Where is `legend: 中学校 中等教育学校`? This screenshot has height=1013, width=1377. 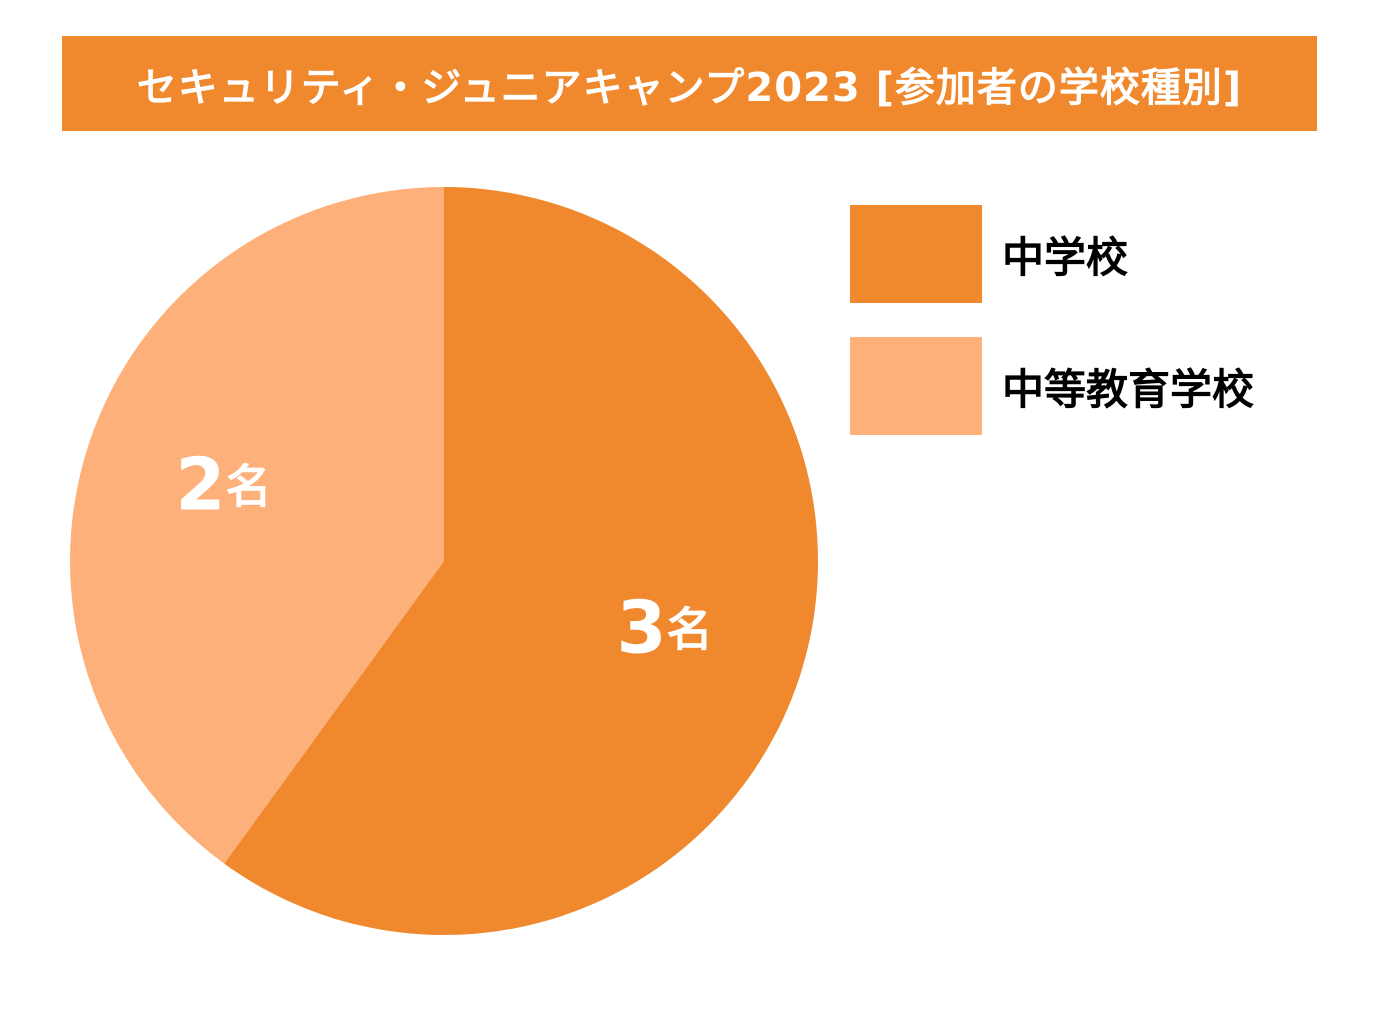
legend: 中学校 中等教育学校 is located at coordinates (1052, 337).